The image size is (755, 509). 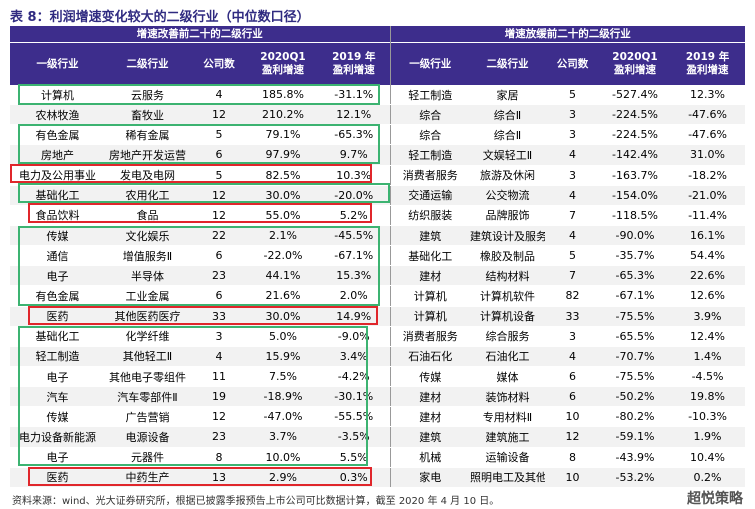 What do you see at coordinates (283, 175) in the screenshot?
I see `cell: 82.5%` at bounding box center [283, 175].